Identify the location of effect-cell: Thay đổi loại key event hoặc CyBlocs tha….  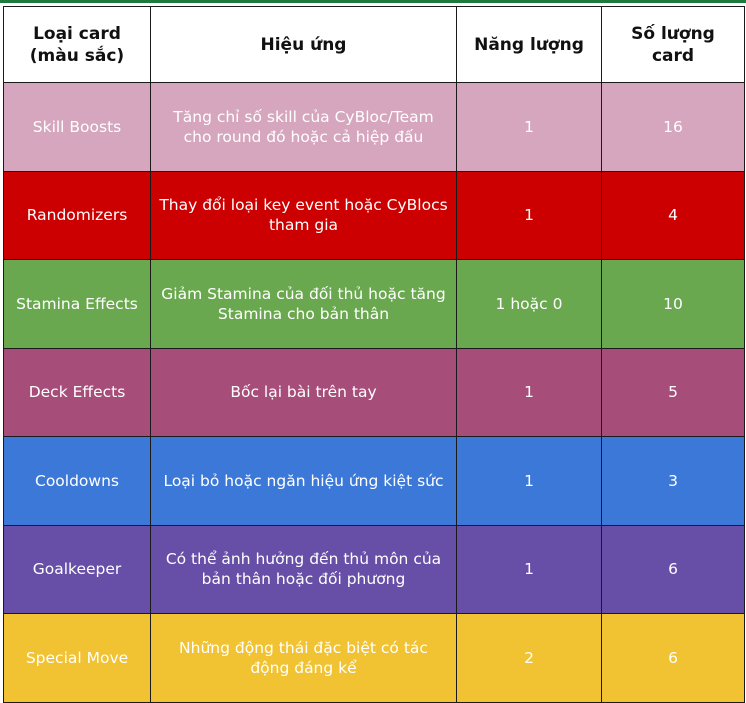
(303, 215).